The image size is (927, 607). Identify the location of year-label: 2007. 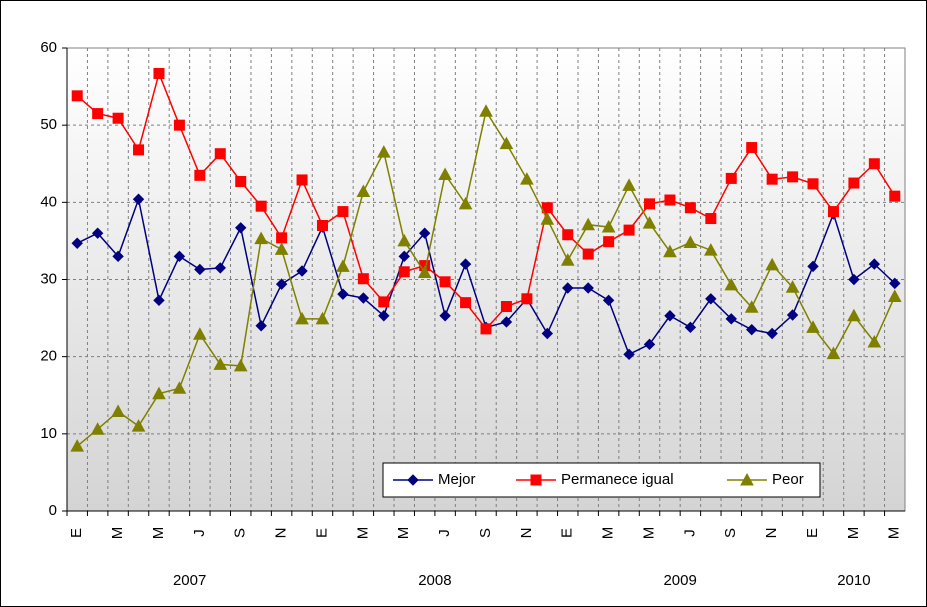
(189, 580).